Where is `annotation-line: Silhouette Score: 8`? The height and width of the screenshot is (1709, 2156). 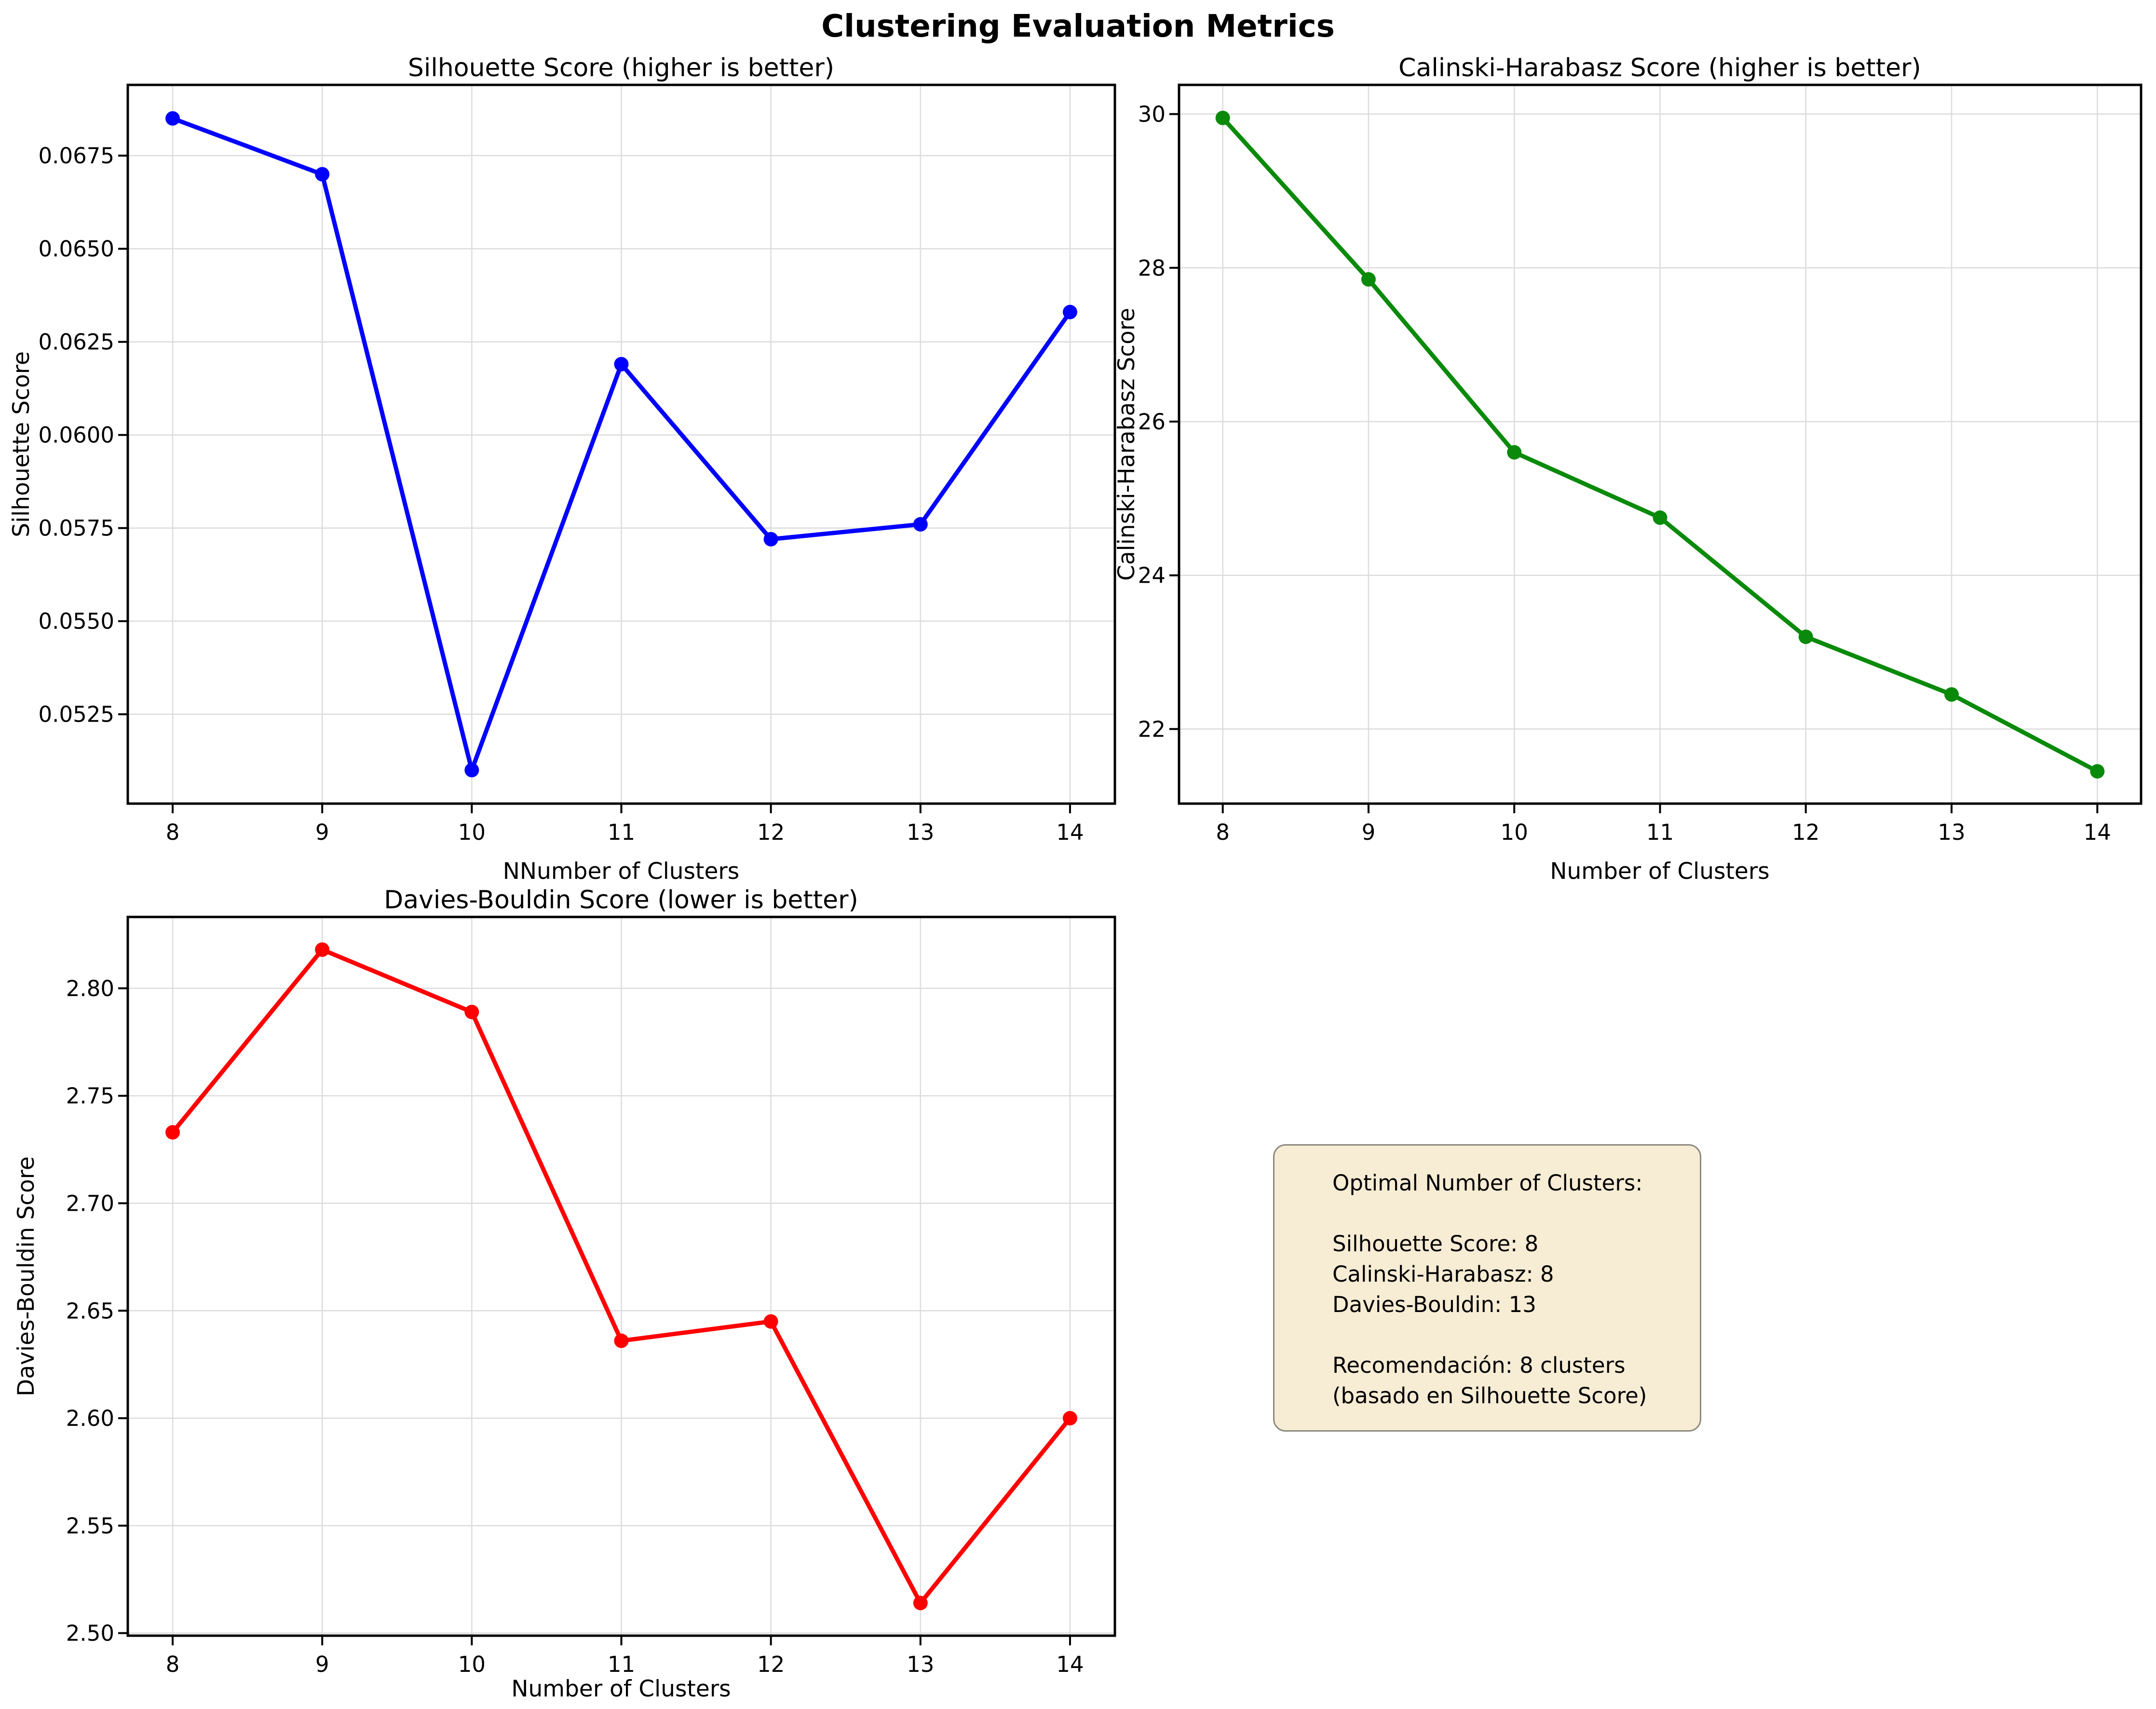
annotation-line: Silhouette Score: 8 is located at coordinates (1436, 1244).